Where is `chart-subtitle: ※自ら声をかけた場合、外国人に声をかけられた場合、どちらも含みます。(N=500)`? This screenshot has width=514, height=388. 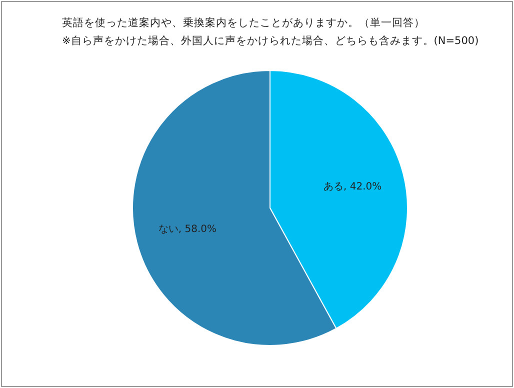
chart-subtitle: ※自ら声をかけた場合、外国人に声をかけられた場合、どちらも含みます。(N=500) is located at coordinates (270, 41).